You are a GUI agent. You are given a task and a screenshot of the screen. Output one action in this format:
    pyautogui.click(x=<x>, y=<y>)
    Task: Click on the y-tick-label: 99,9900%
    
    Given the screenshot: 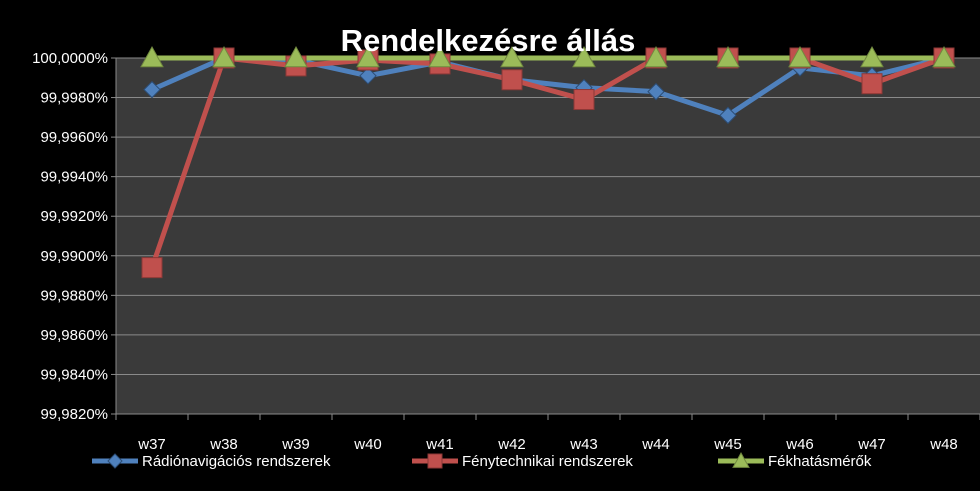 What is the action you would take?
    pyautogui.click(x=74, y=256)
    